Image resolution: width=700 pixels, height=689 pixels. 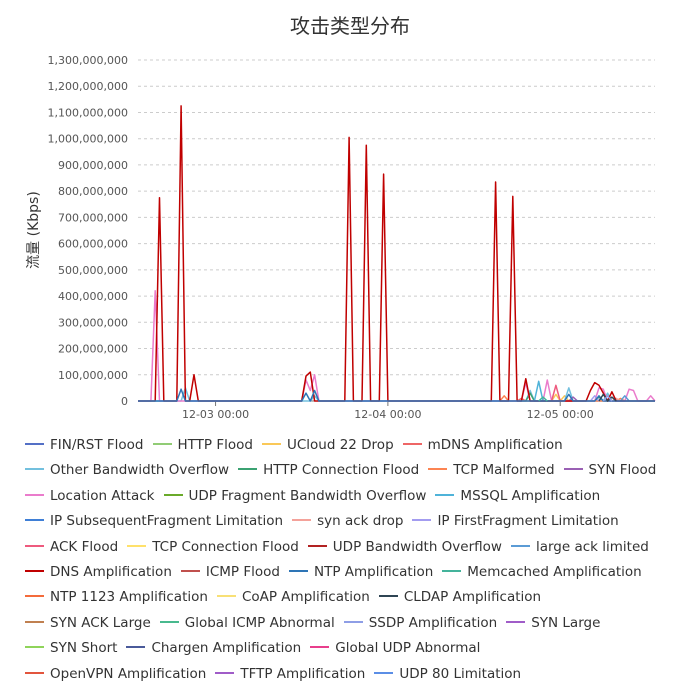 What do you see at coordinates (472, 597) in the screenshot?
I see `legend-label: CLDAP Amplification` at bounding box center [472, 597].